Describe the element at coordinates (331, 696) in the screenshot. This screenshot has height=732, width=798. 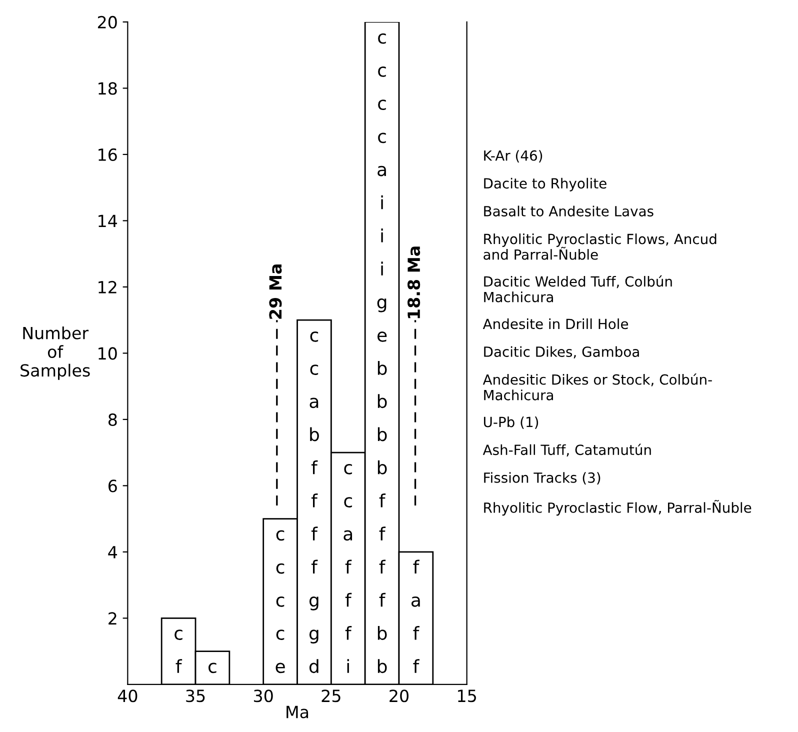
I see `x-tick-label: 25` at that location.